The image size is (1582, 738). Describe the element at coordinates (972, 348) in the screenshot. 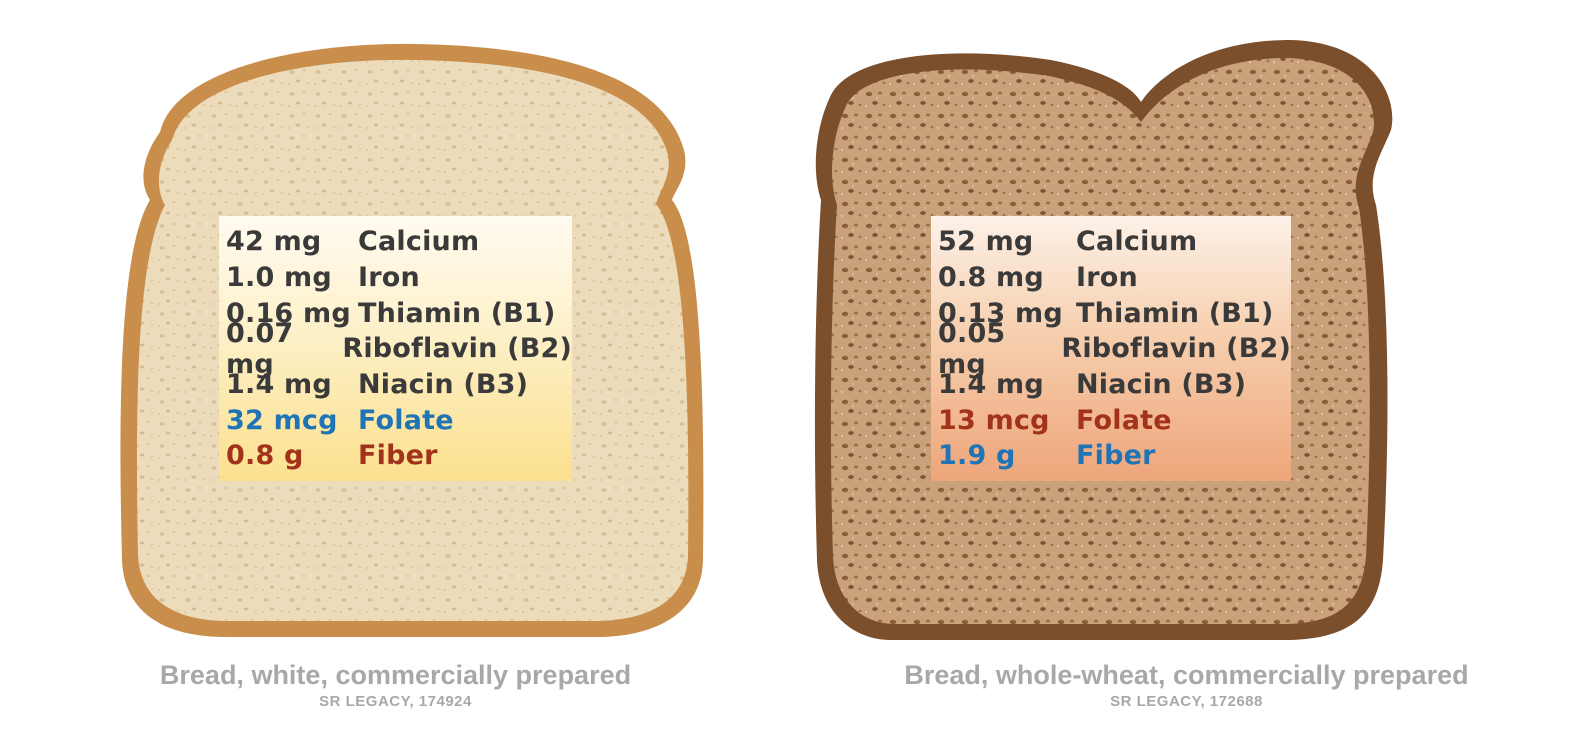

I see `nutrient-amount: 0.05 mg` at that location.